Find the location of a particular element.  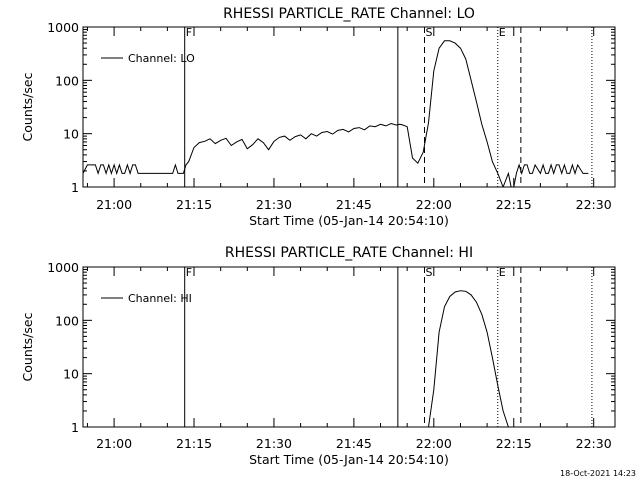

legend-entry: Channel: HI is located at coordinates (160, 298).